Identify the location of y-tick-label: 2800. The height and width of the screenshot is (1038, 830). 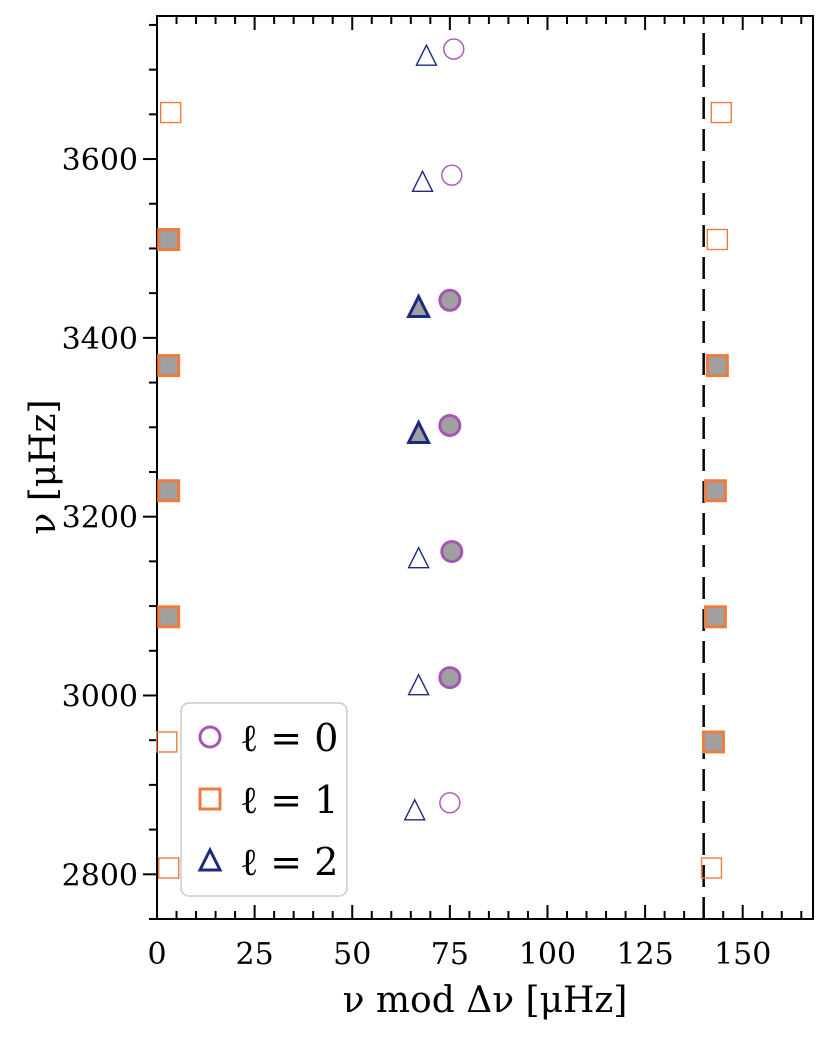
(100, 875).